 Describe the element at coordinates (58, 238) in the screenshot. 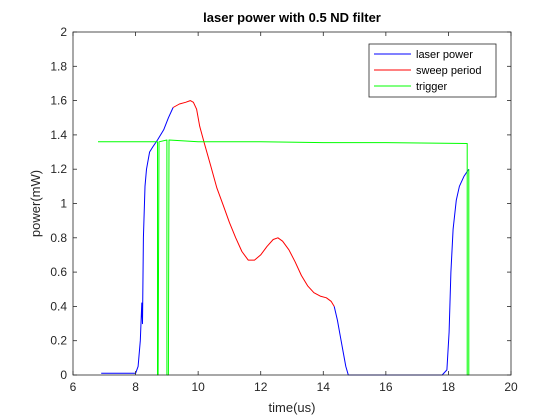

I see `y-tick-label: 0.8` at that location.